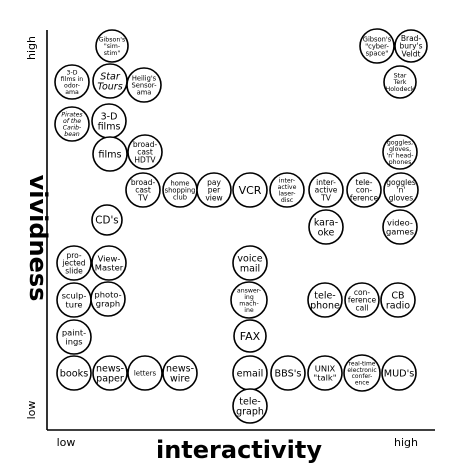 This screenshot has height=463, width=451. What do you see at coordinates (112, 53) in the screenshot?
I see `node-label-line: stim"` at bounding box center [112, 53].